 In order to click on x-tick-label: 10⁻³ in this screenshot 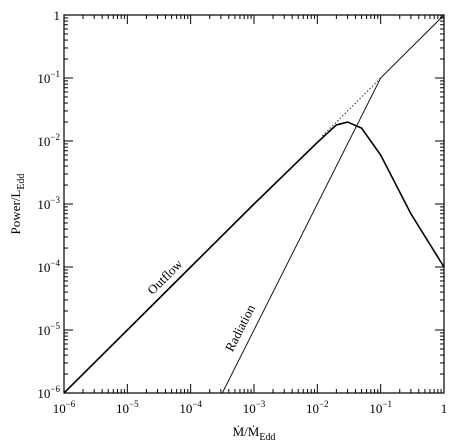, I will do `click(254, 407)`.